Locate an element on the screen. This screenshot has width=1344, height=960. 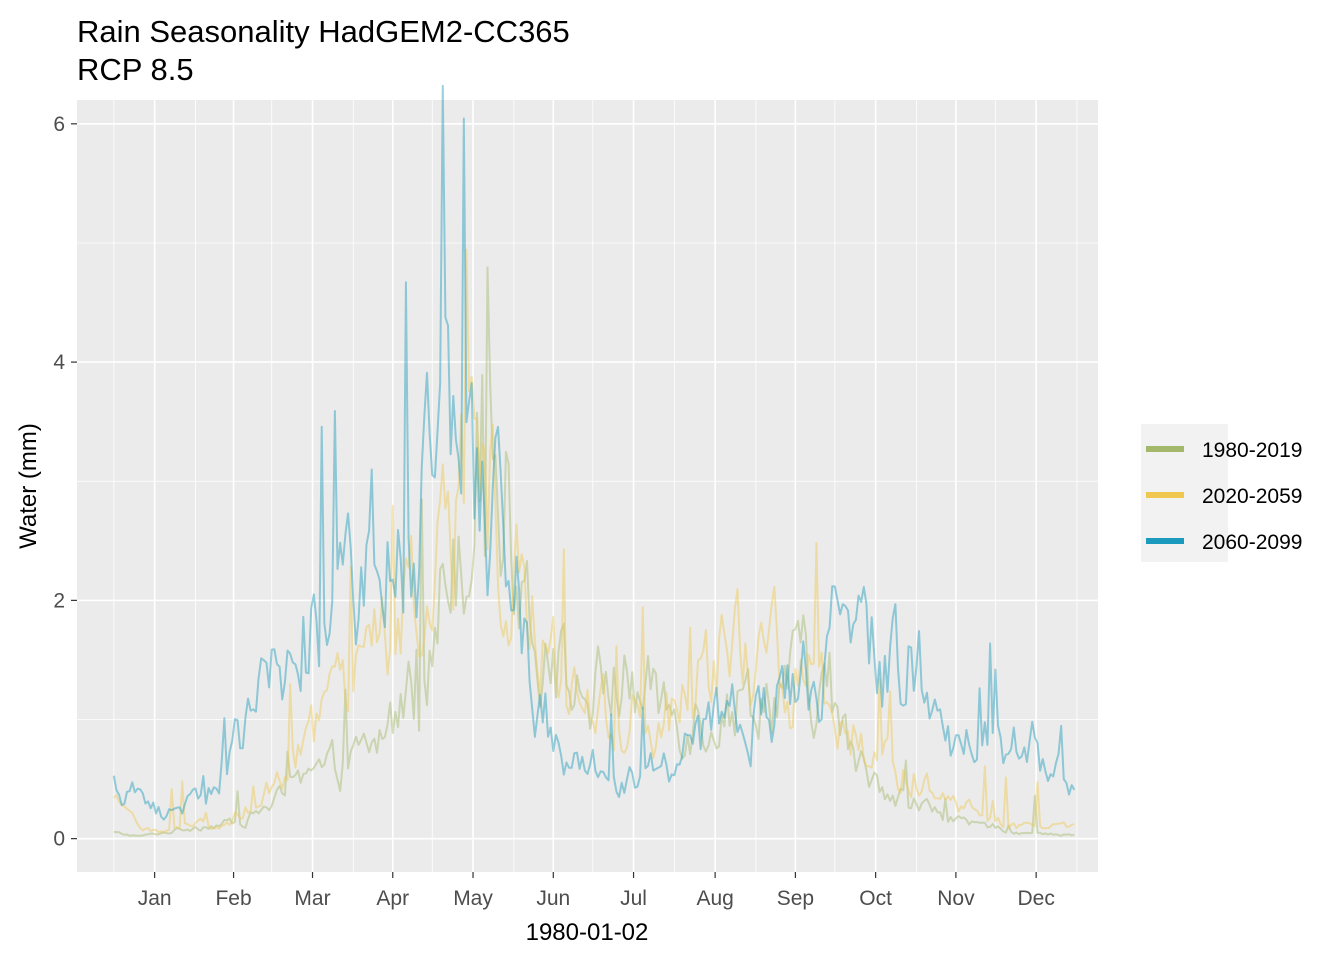
y-tick-label: 4 is located at coordinates (59, 362).